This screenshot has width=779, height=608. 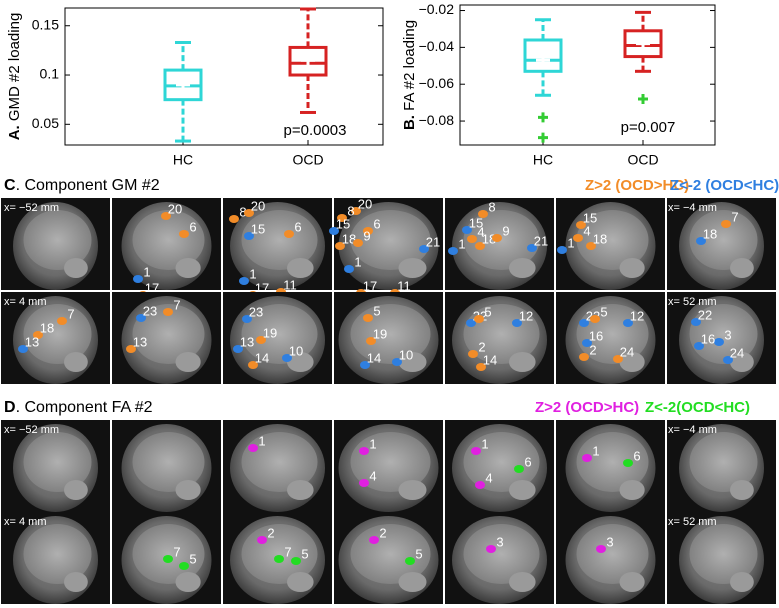 What do you see at coordinates (705, 314) in the screenshot?
I see `region-label: 22` at bounding box center [705, 314].